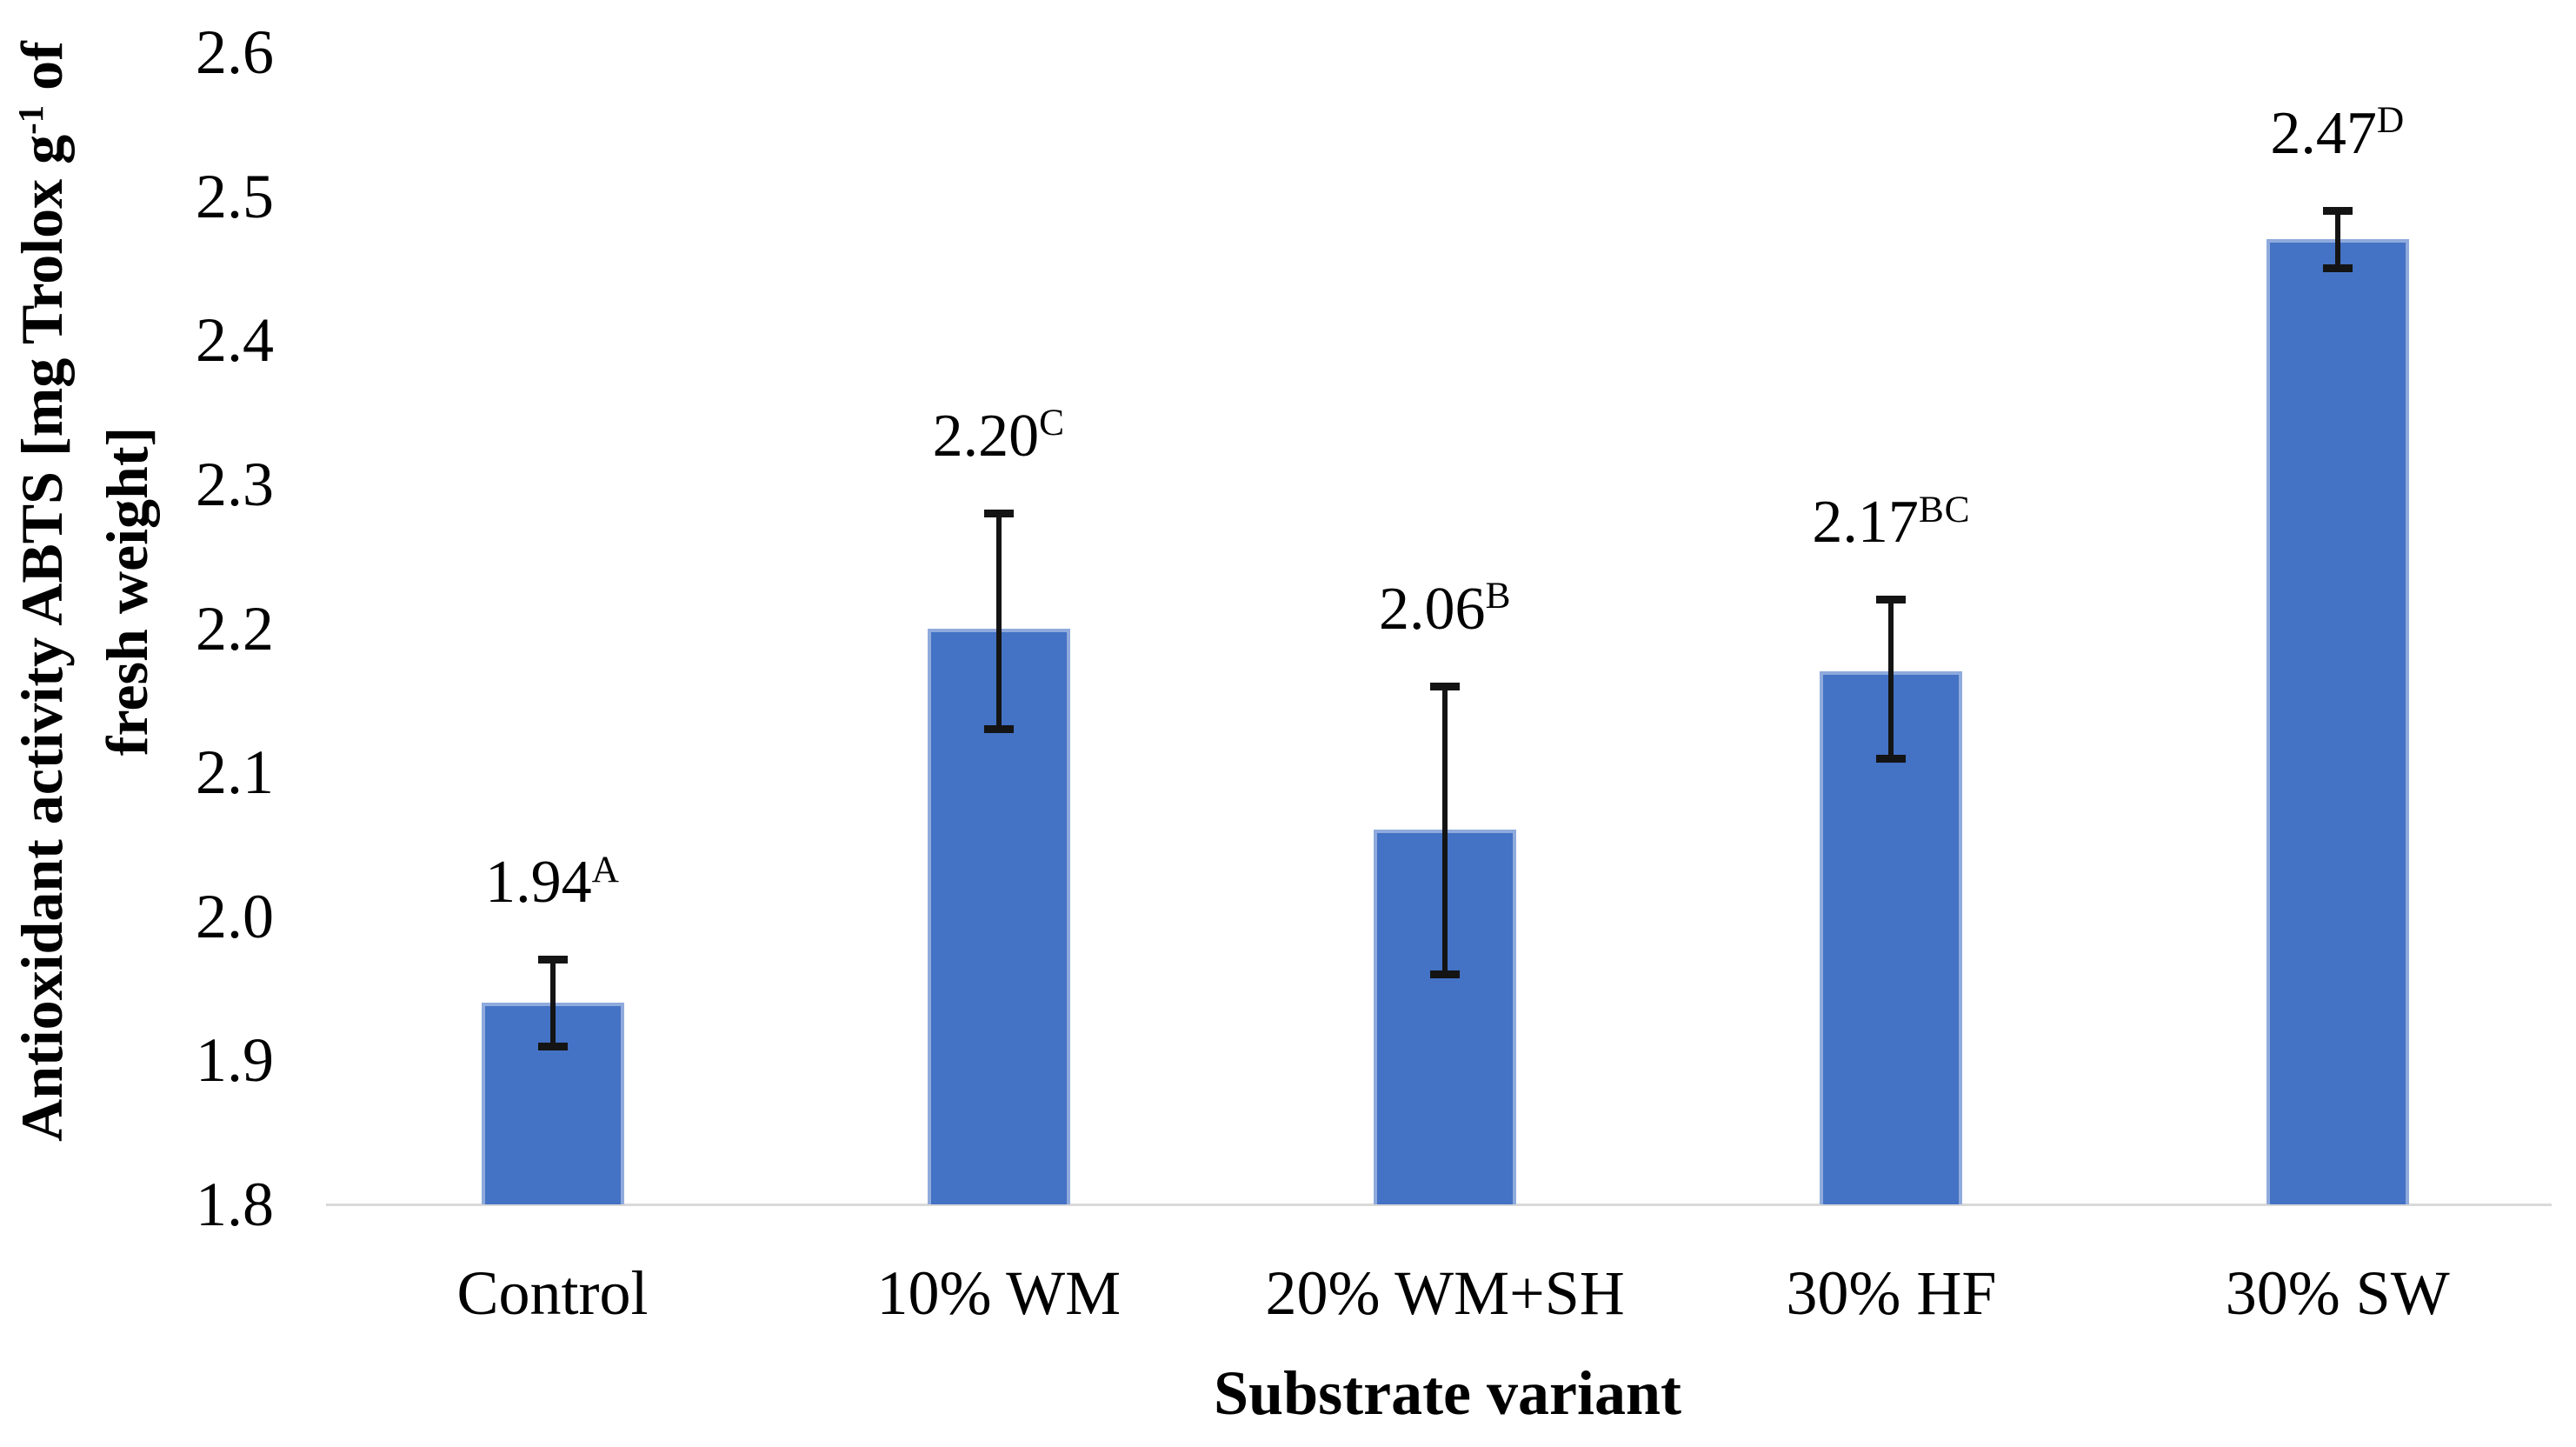  Describe the element at coordinates (1052, 423) in the screenshot. I see `data-label-significance-letter: C` at that location.